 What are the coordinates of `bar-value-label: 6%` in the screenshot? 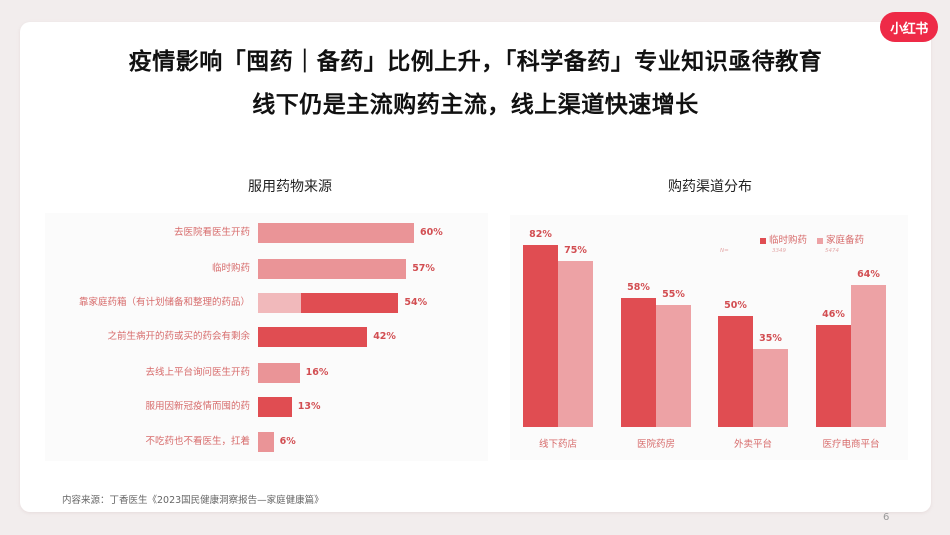 It's located at (287, 441).